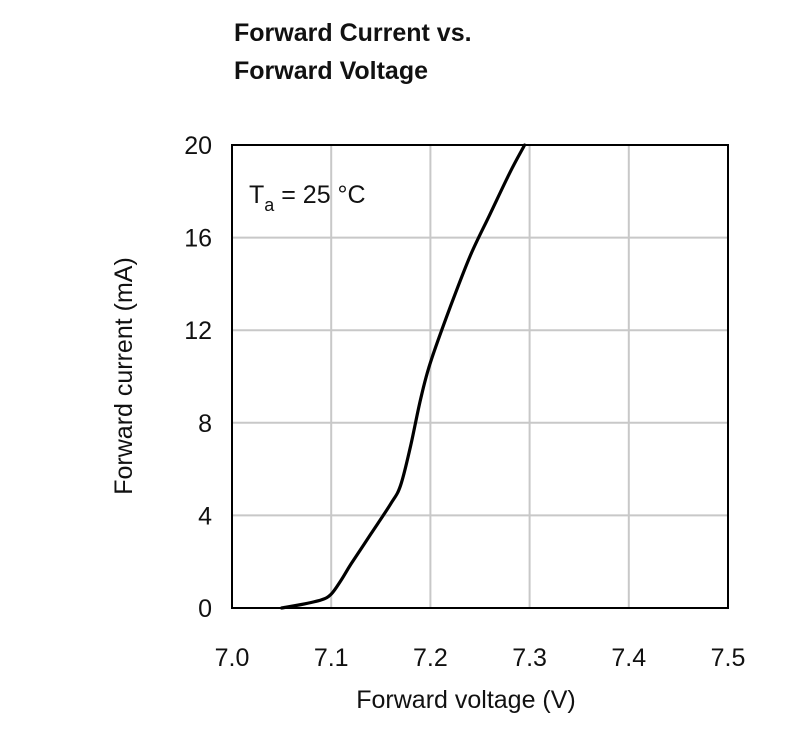  I want to click on x-tick-labels: 7.0 7.1 7.2 7.3 7.4 7.5, so click(480, 658).